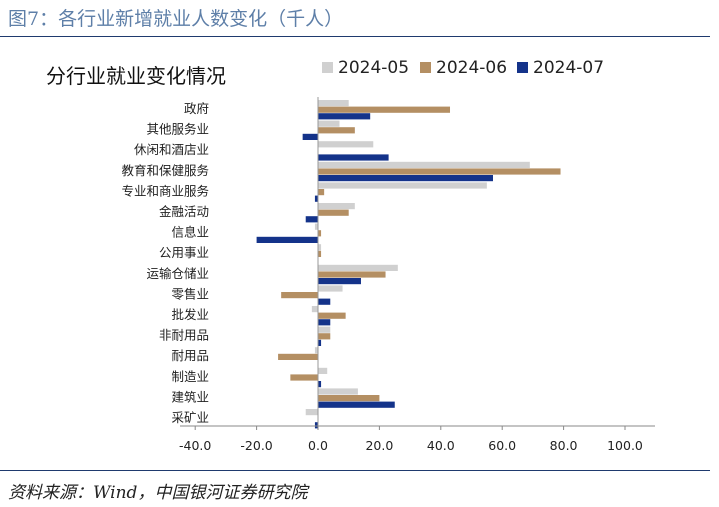  What do you see at coordinates (176, 19) in the screenshot?
I see `figure-title: 图7：各行业新增就业人数变化（千人）` at bounding box center [176, 19].